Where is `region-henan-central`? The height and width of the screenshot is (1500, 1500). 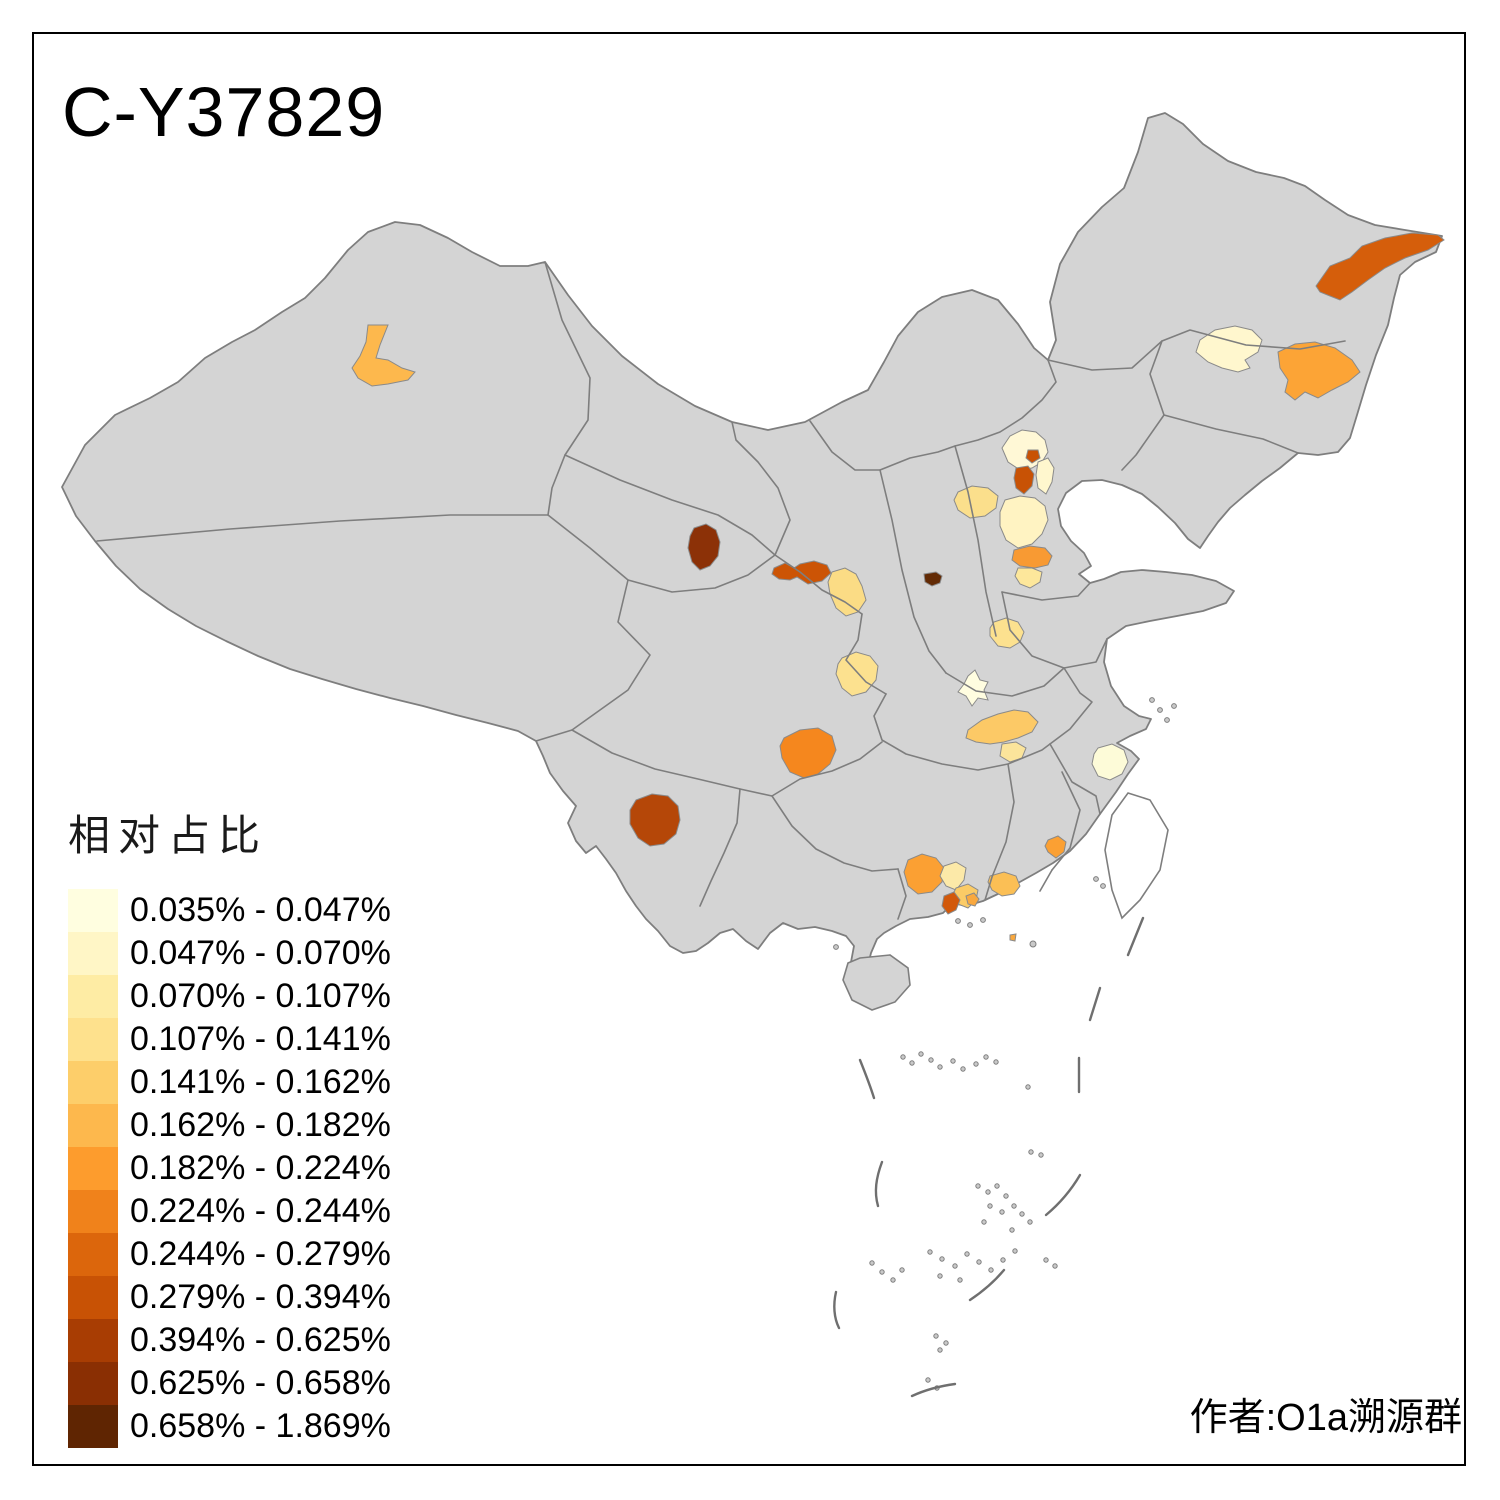
region-henan-central is located at coordinates (1007, 633).